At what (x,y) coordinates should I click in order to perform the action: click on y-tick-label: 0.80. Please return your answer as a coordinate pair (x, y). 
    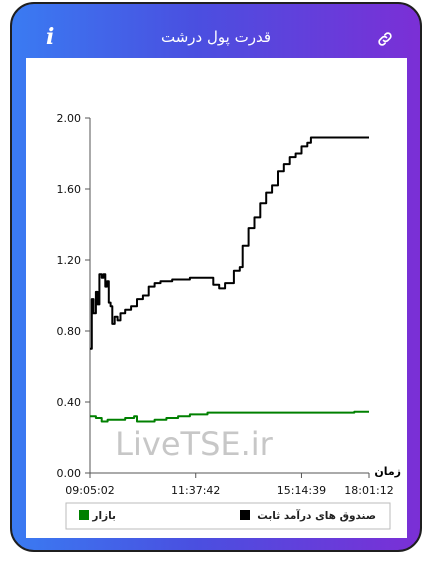
    Looking at the image, I should click on (69, 331).